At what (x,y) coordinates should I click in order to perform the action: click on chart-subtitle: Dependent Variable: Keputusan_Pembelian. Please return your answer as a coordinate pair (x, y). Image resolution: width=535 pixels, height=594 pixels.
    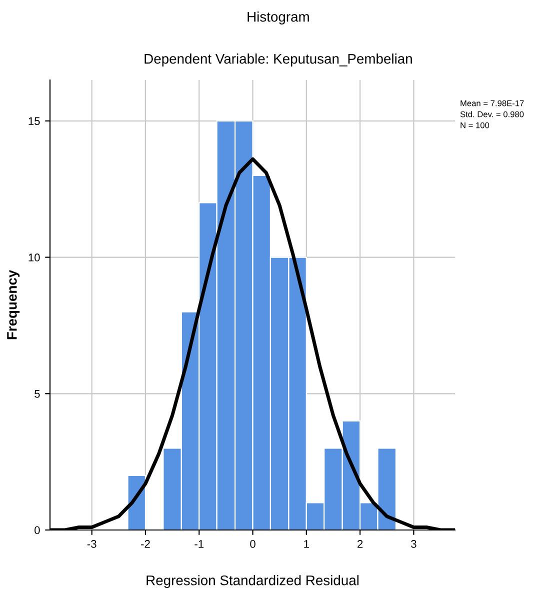
    Looking at the image, I should click on (278, 60).